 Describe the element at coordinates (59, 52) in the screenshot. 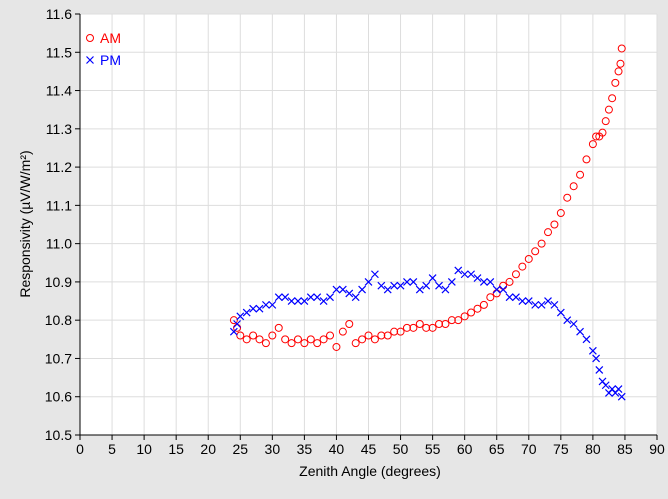

I see `y-tick-label: 11.5` at that location.